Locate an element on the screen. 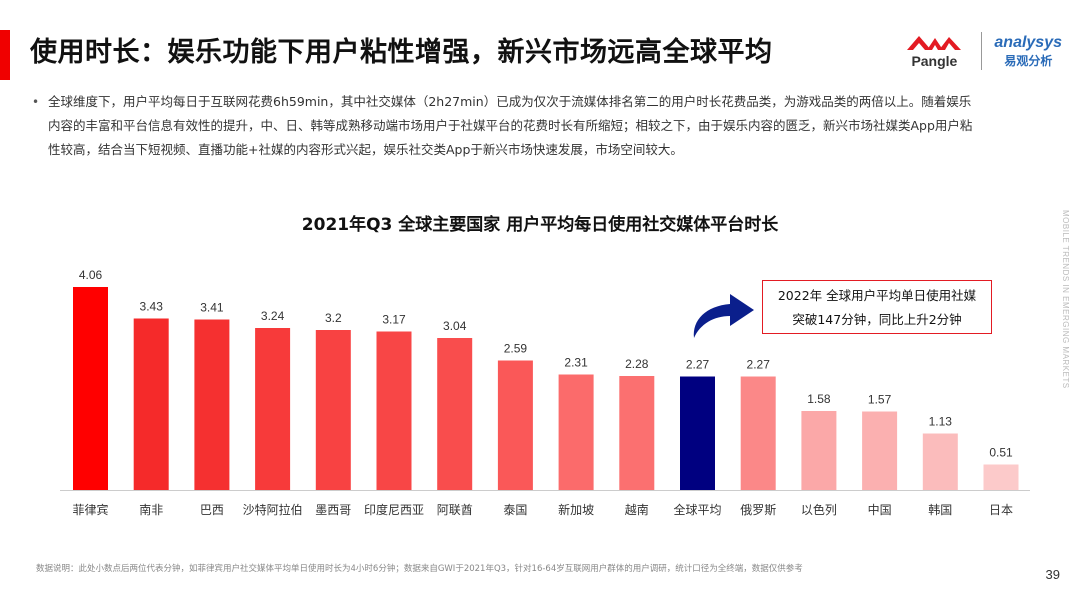 Image resolution: width=1080 pixels, height=608 pixels. logo-divider is located at coordinates (982, 51).